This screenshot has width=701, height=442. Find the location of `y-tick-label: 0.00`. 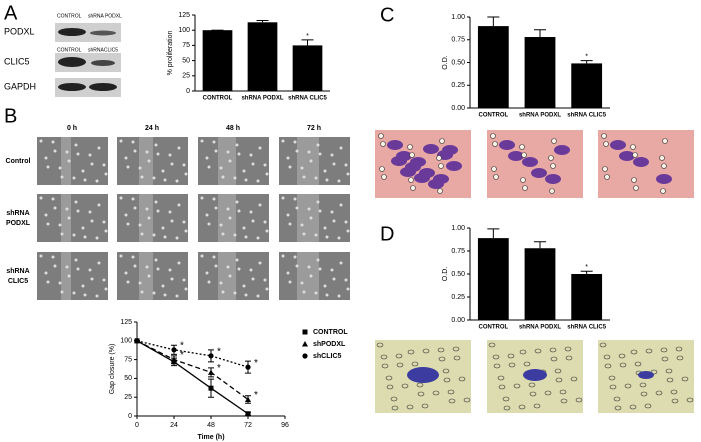

y-tick-label: 0.00 is located at coordinates (458, 108).